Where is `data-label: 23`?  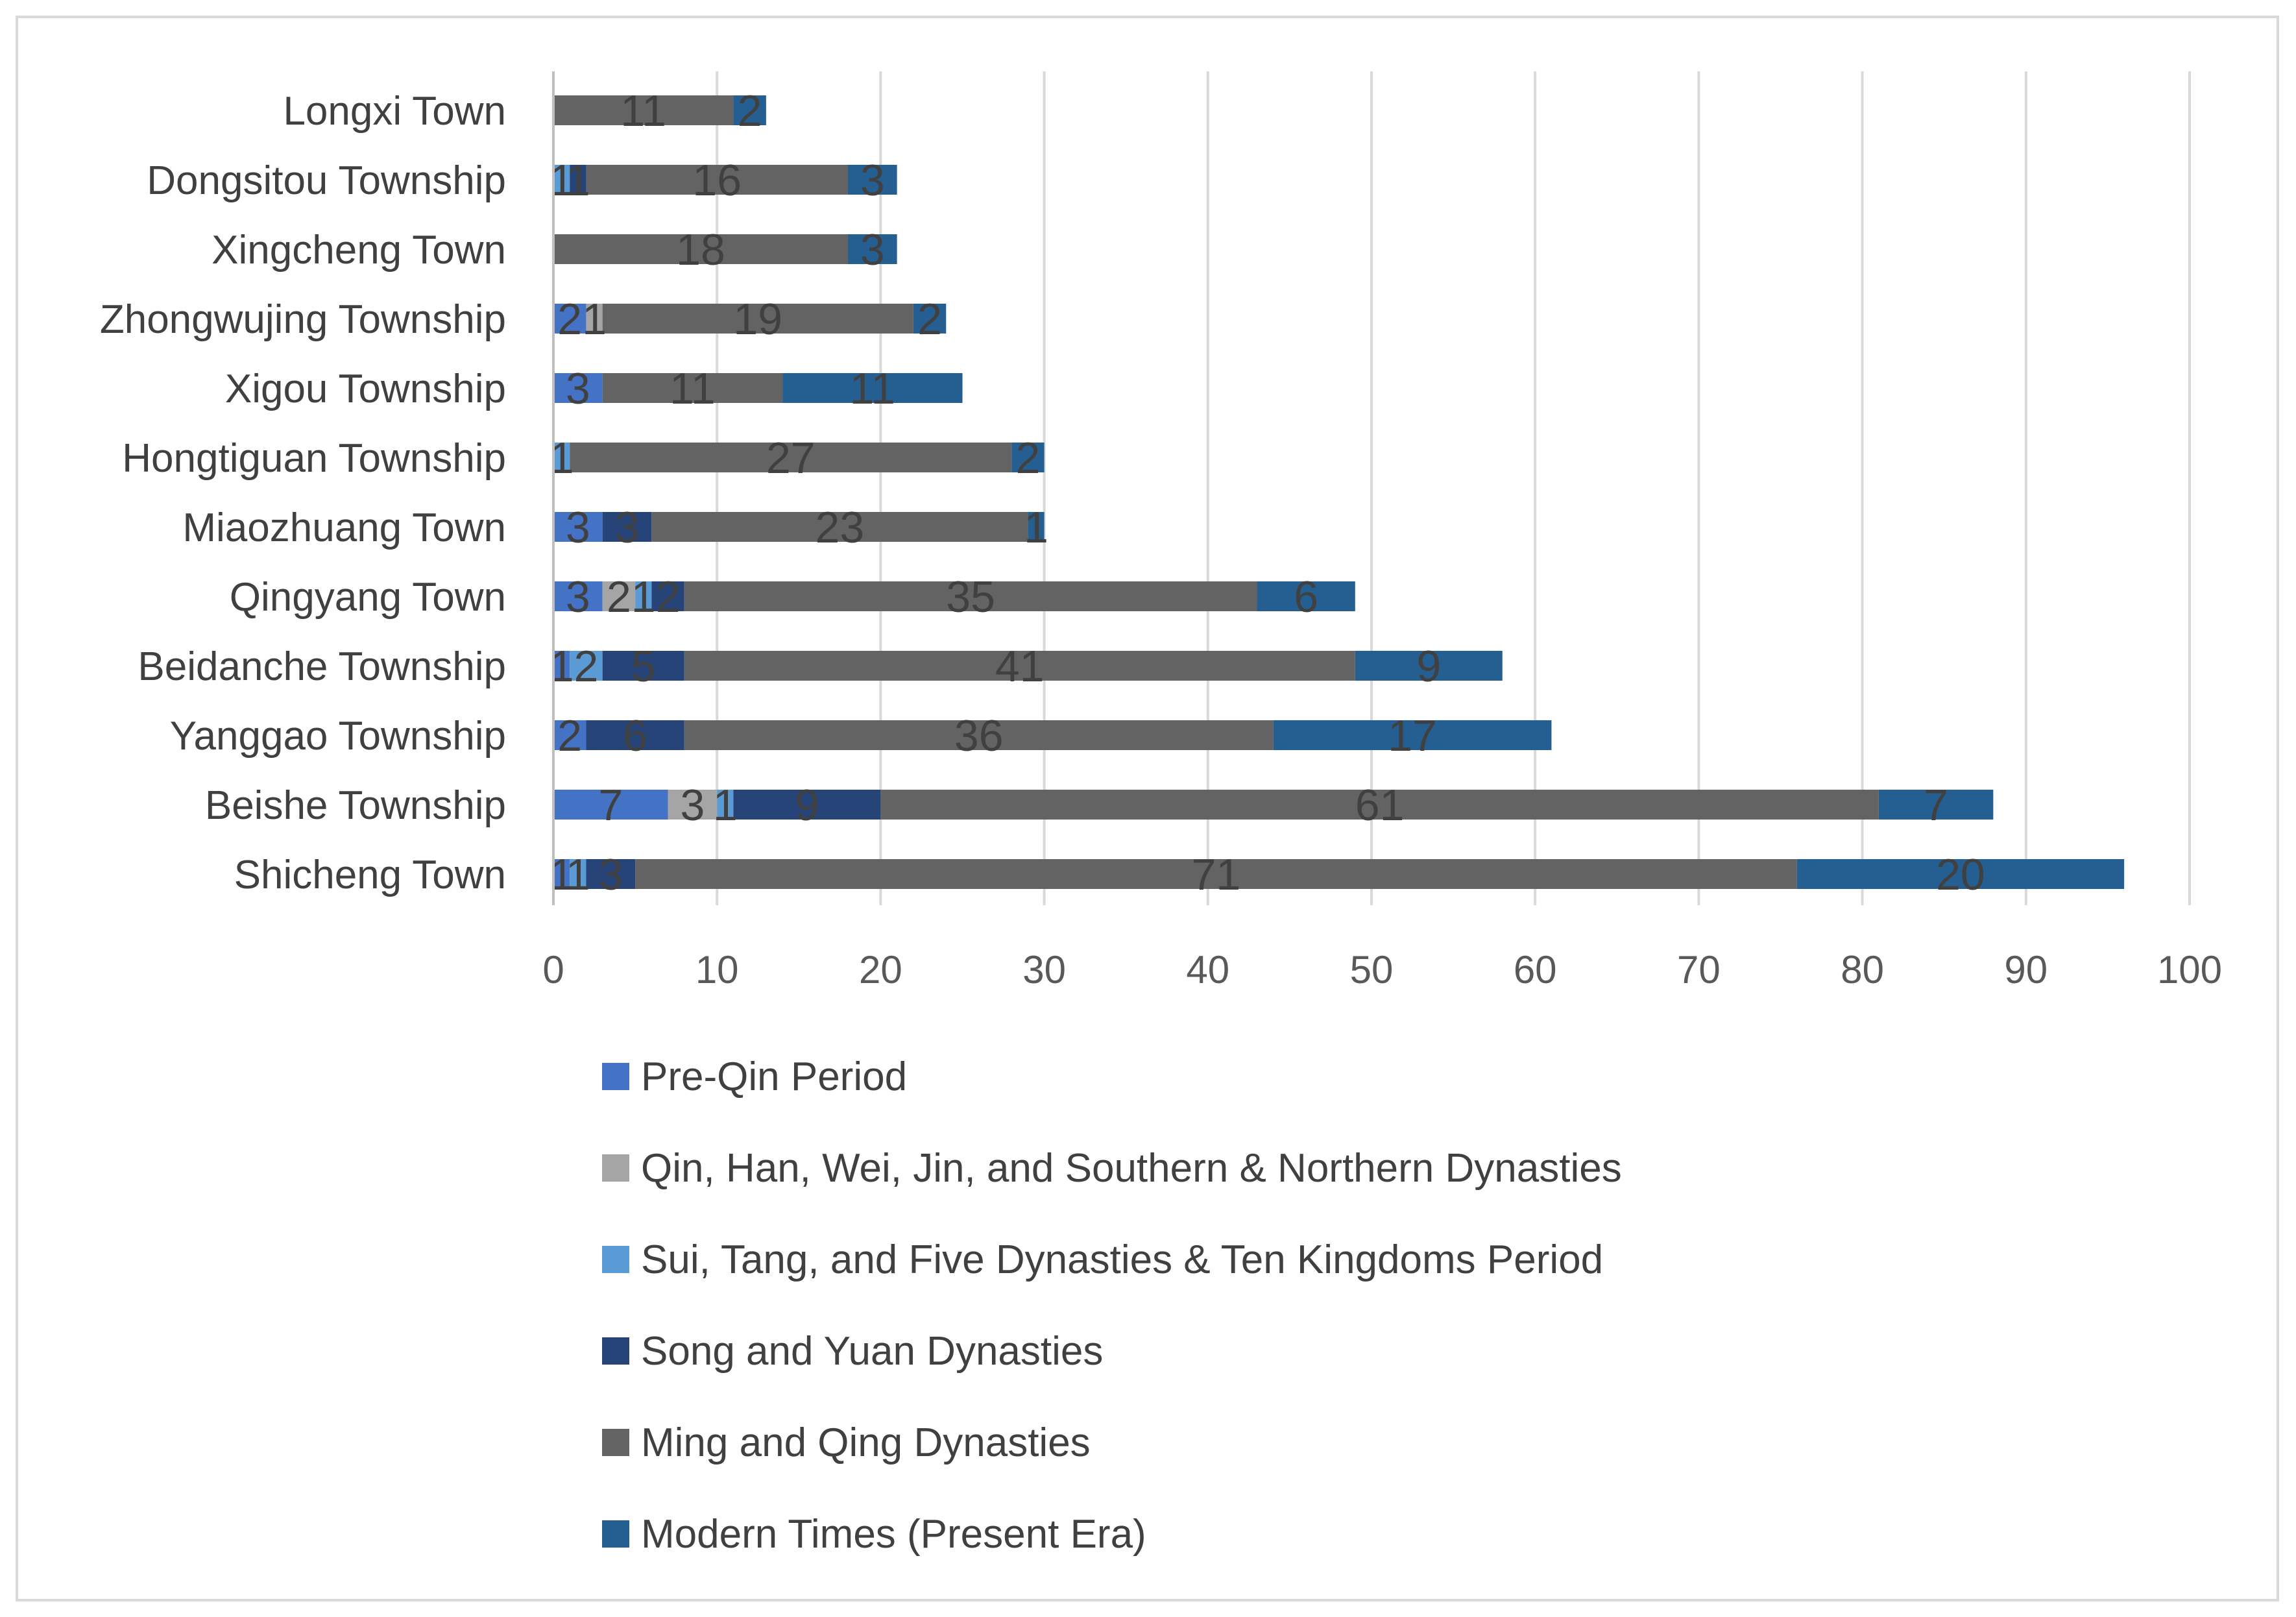 data-label: 23 is located at coordinates (841, 527).